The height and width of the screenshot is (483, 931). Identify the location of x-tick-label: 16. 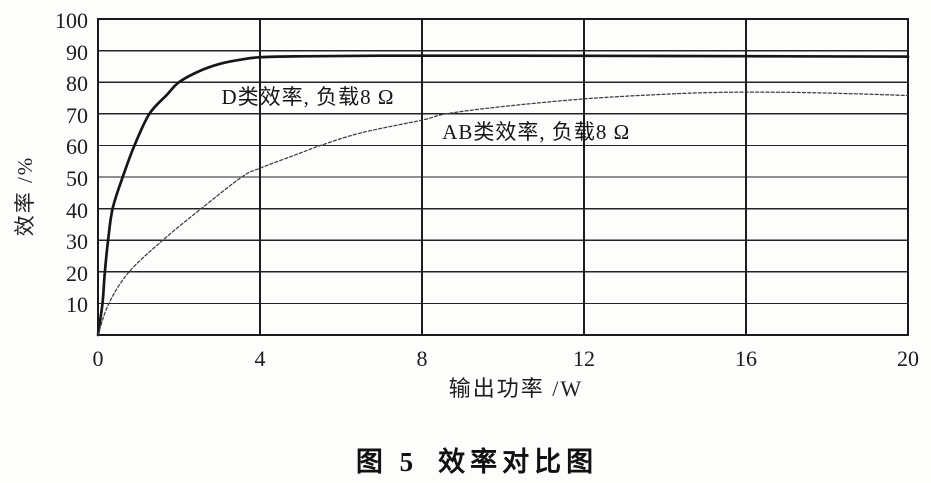
(746, 358).